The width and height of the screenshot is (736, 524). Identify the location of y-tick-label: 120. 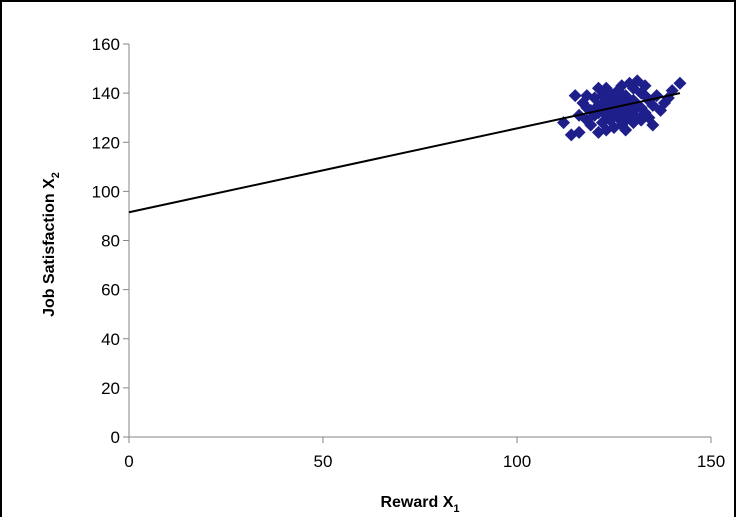
(106, 142).